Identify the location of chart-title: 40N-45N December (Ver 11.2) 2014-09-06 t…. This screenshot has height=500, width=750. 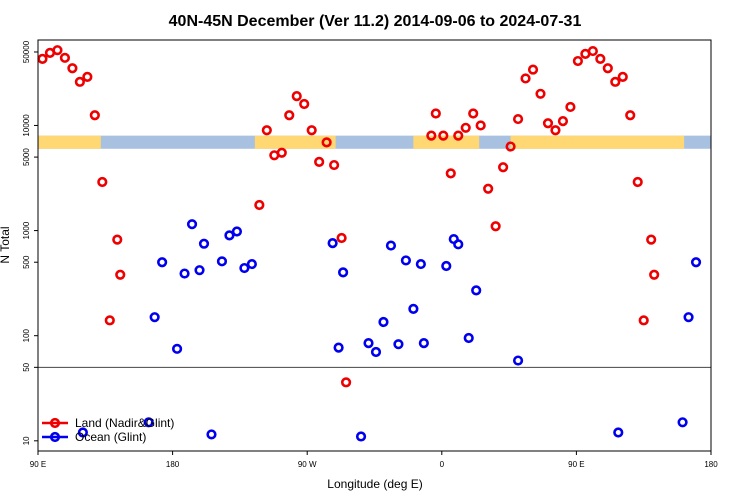
(375, 21).